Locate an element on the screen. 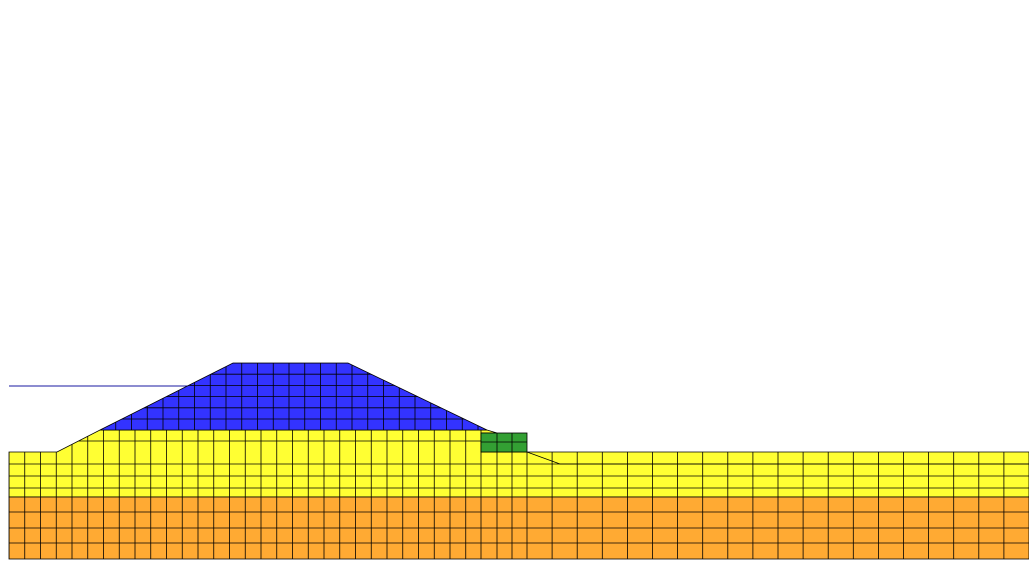  toe-drain is located at coordinates (504, 442).